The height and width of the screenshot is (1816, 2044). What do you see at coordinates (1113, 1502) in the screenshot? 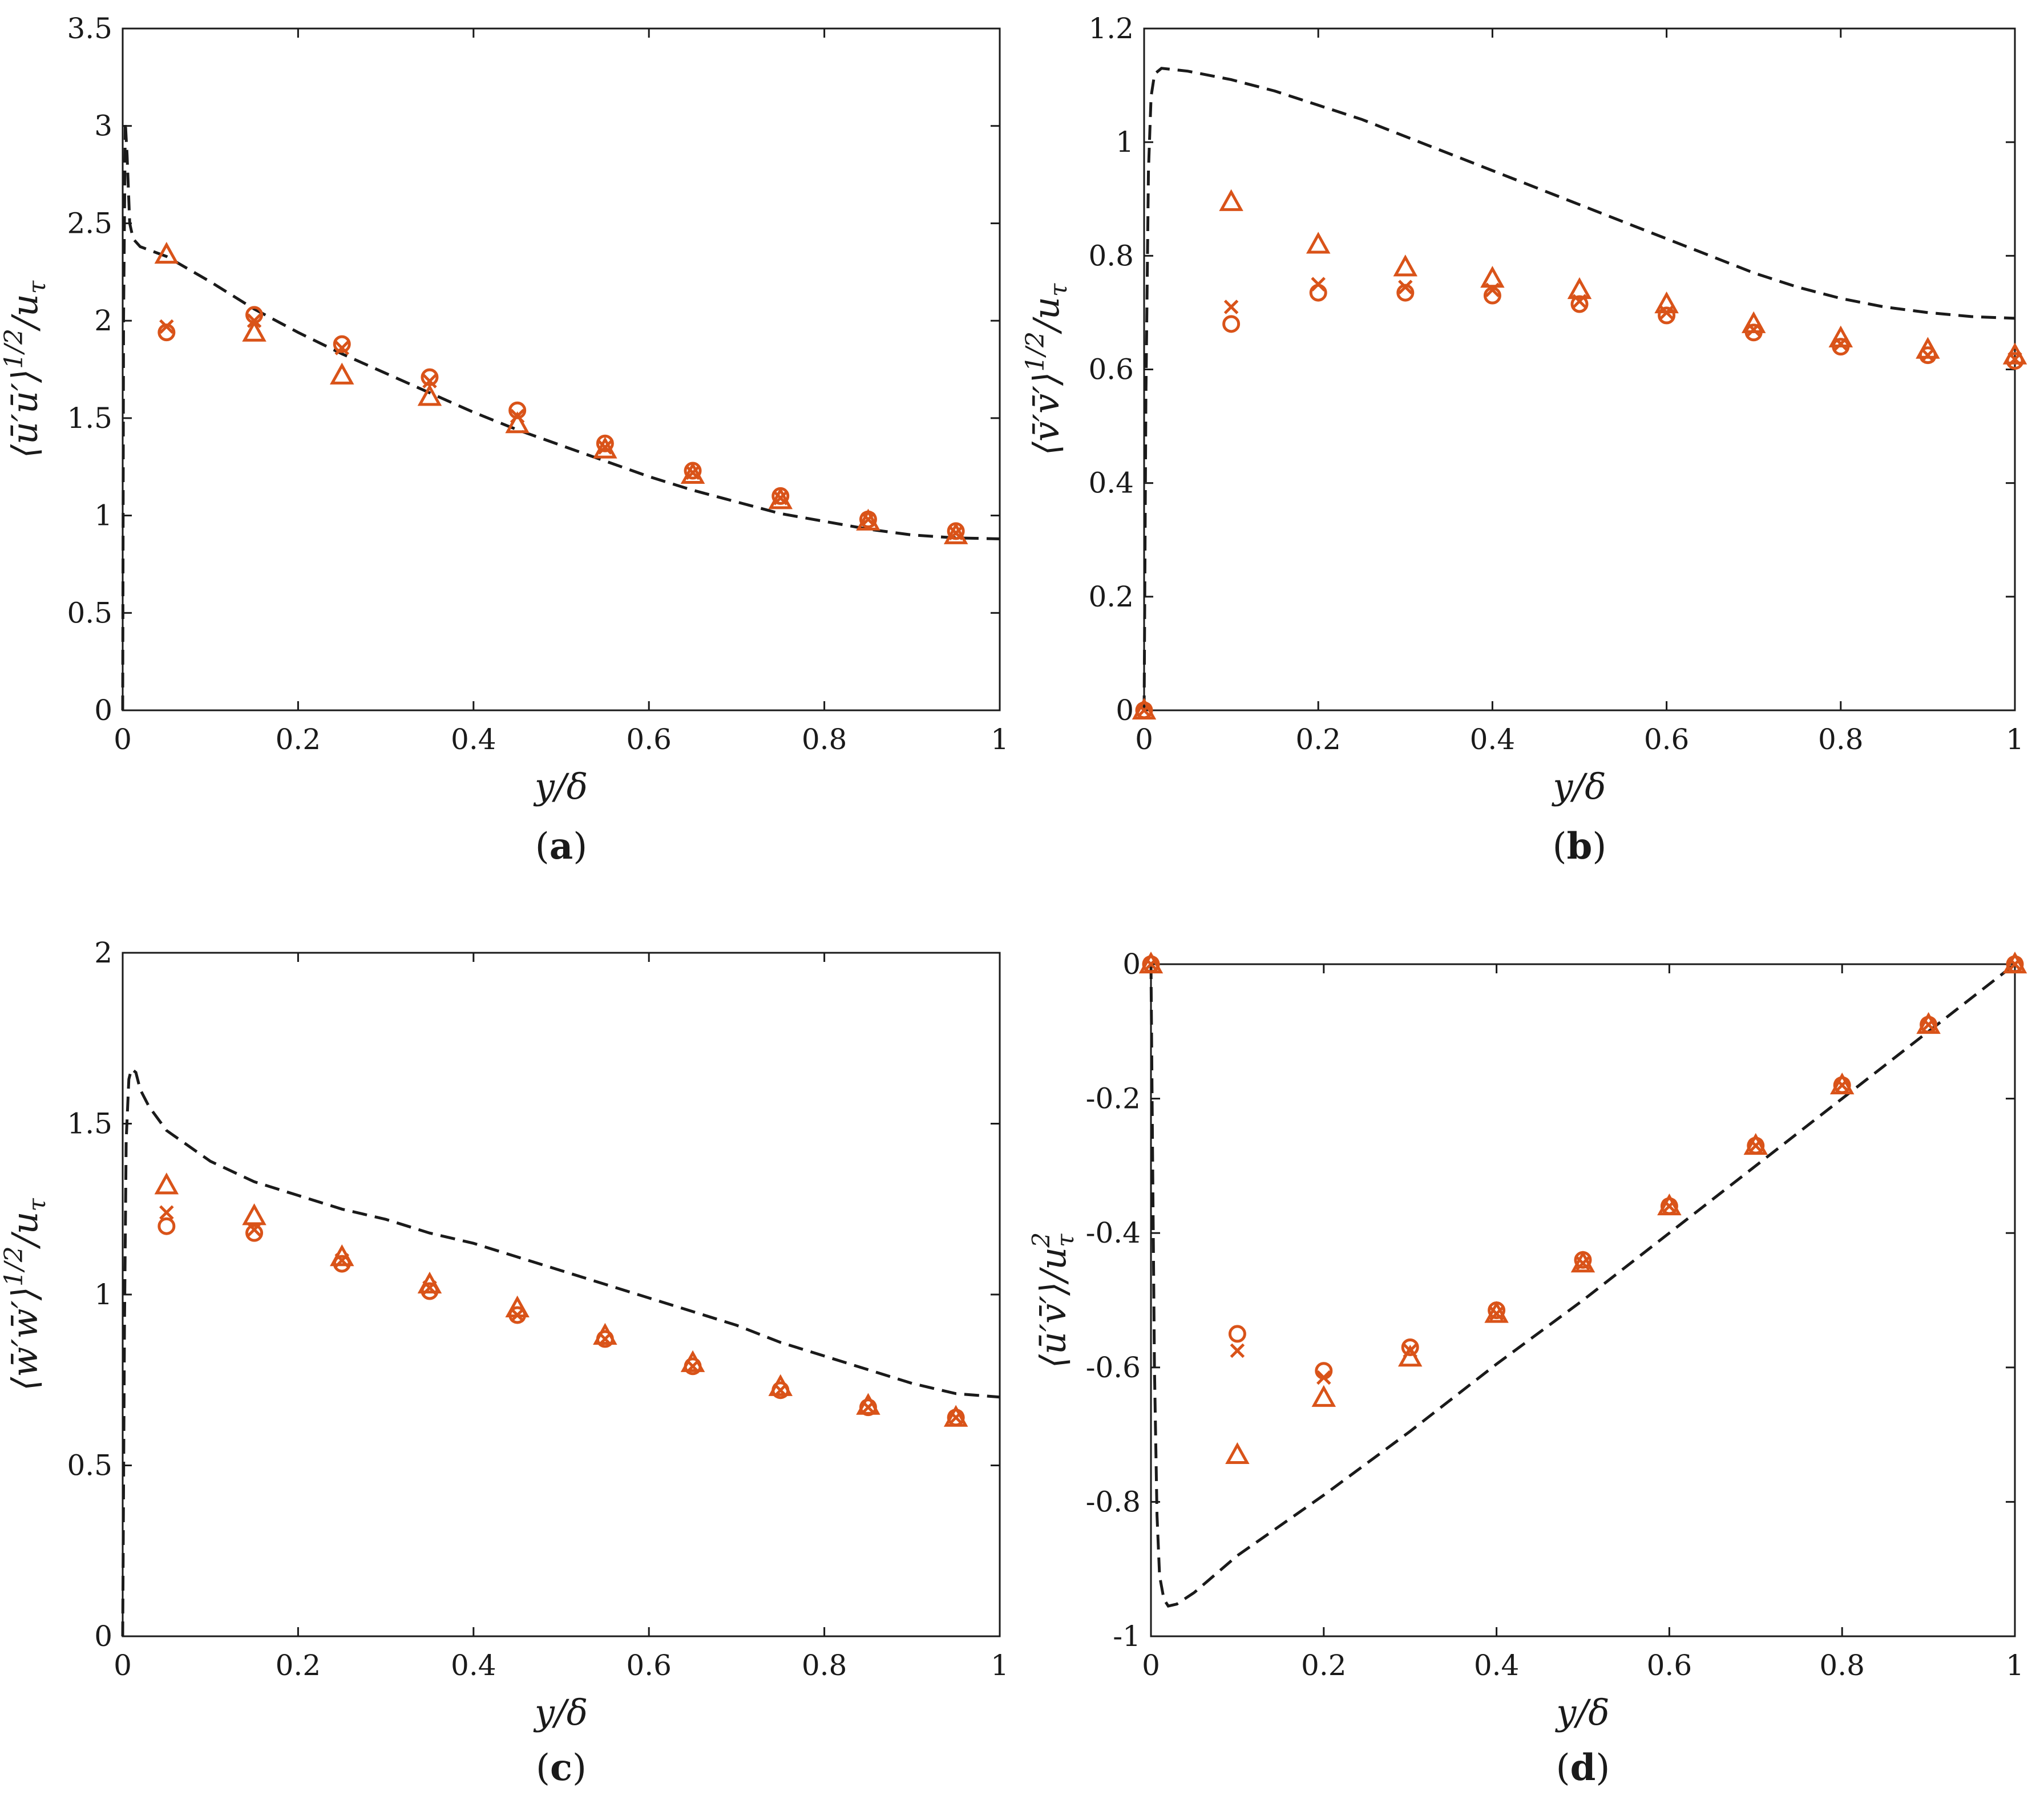
I see `y-tick-label: -0.8` at bounding box center [1113, 1502].